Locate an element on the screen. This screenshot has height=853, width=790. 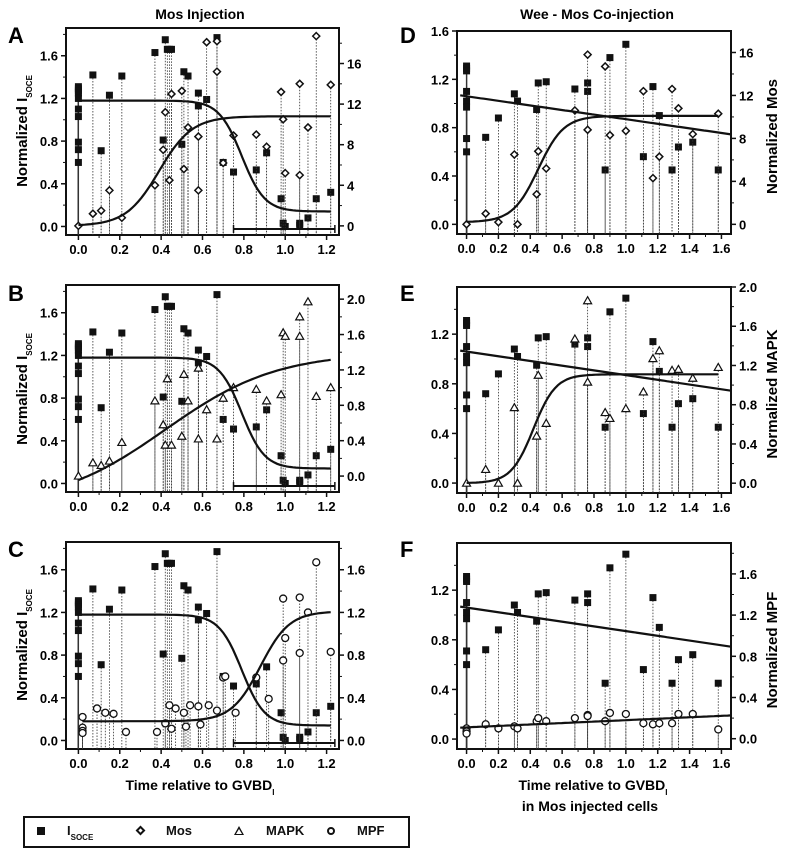
y2-axis-label: Normalized Mos is located at coordinates (772, 136).